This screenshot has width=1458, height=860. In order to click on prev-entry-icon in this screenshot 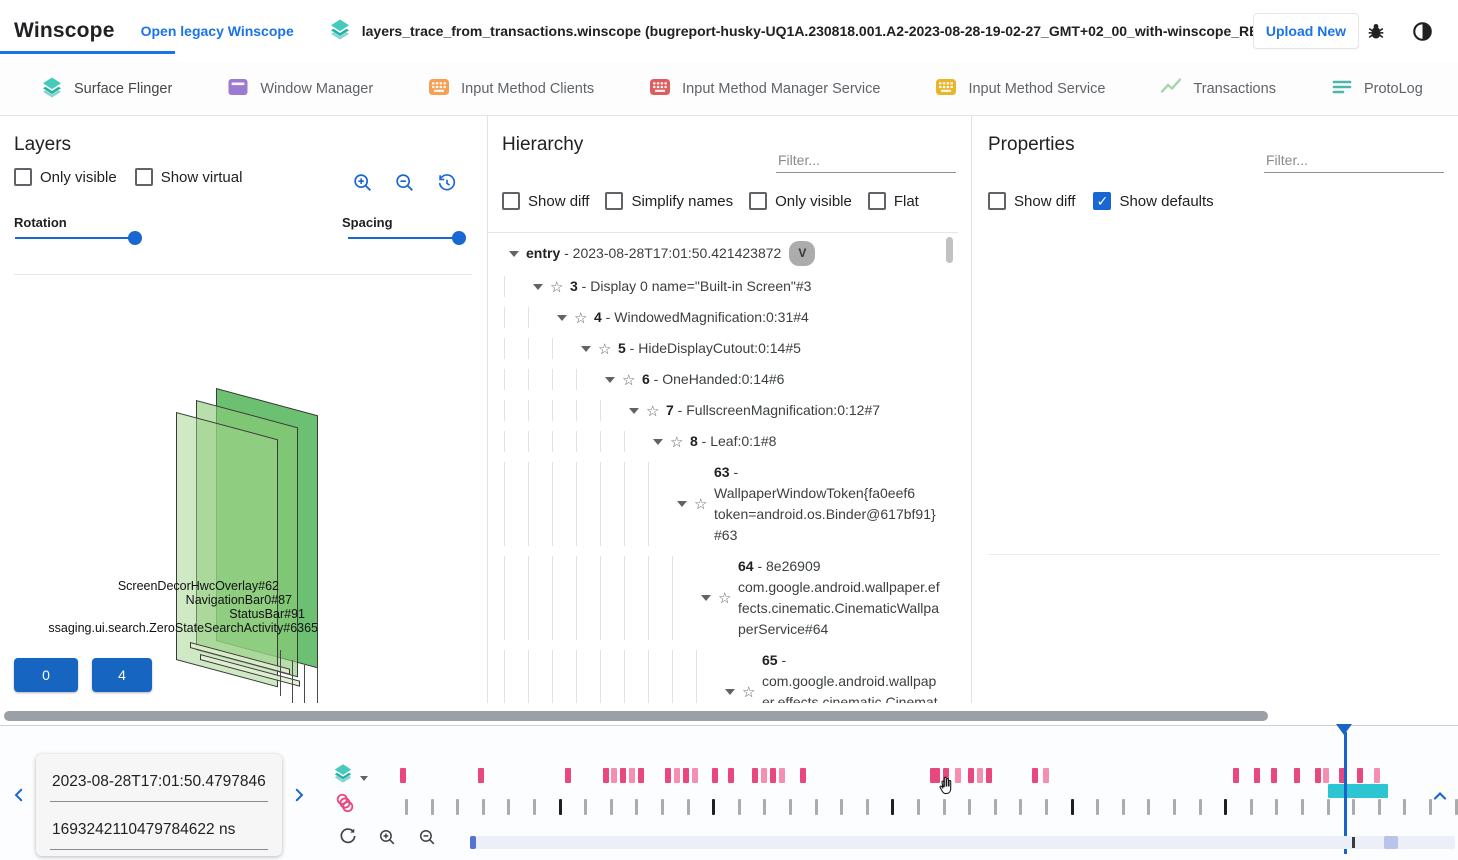, I will do `click(19, 797)`.